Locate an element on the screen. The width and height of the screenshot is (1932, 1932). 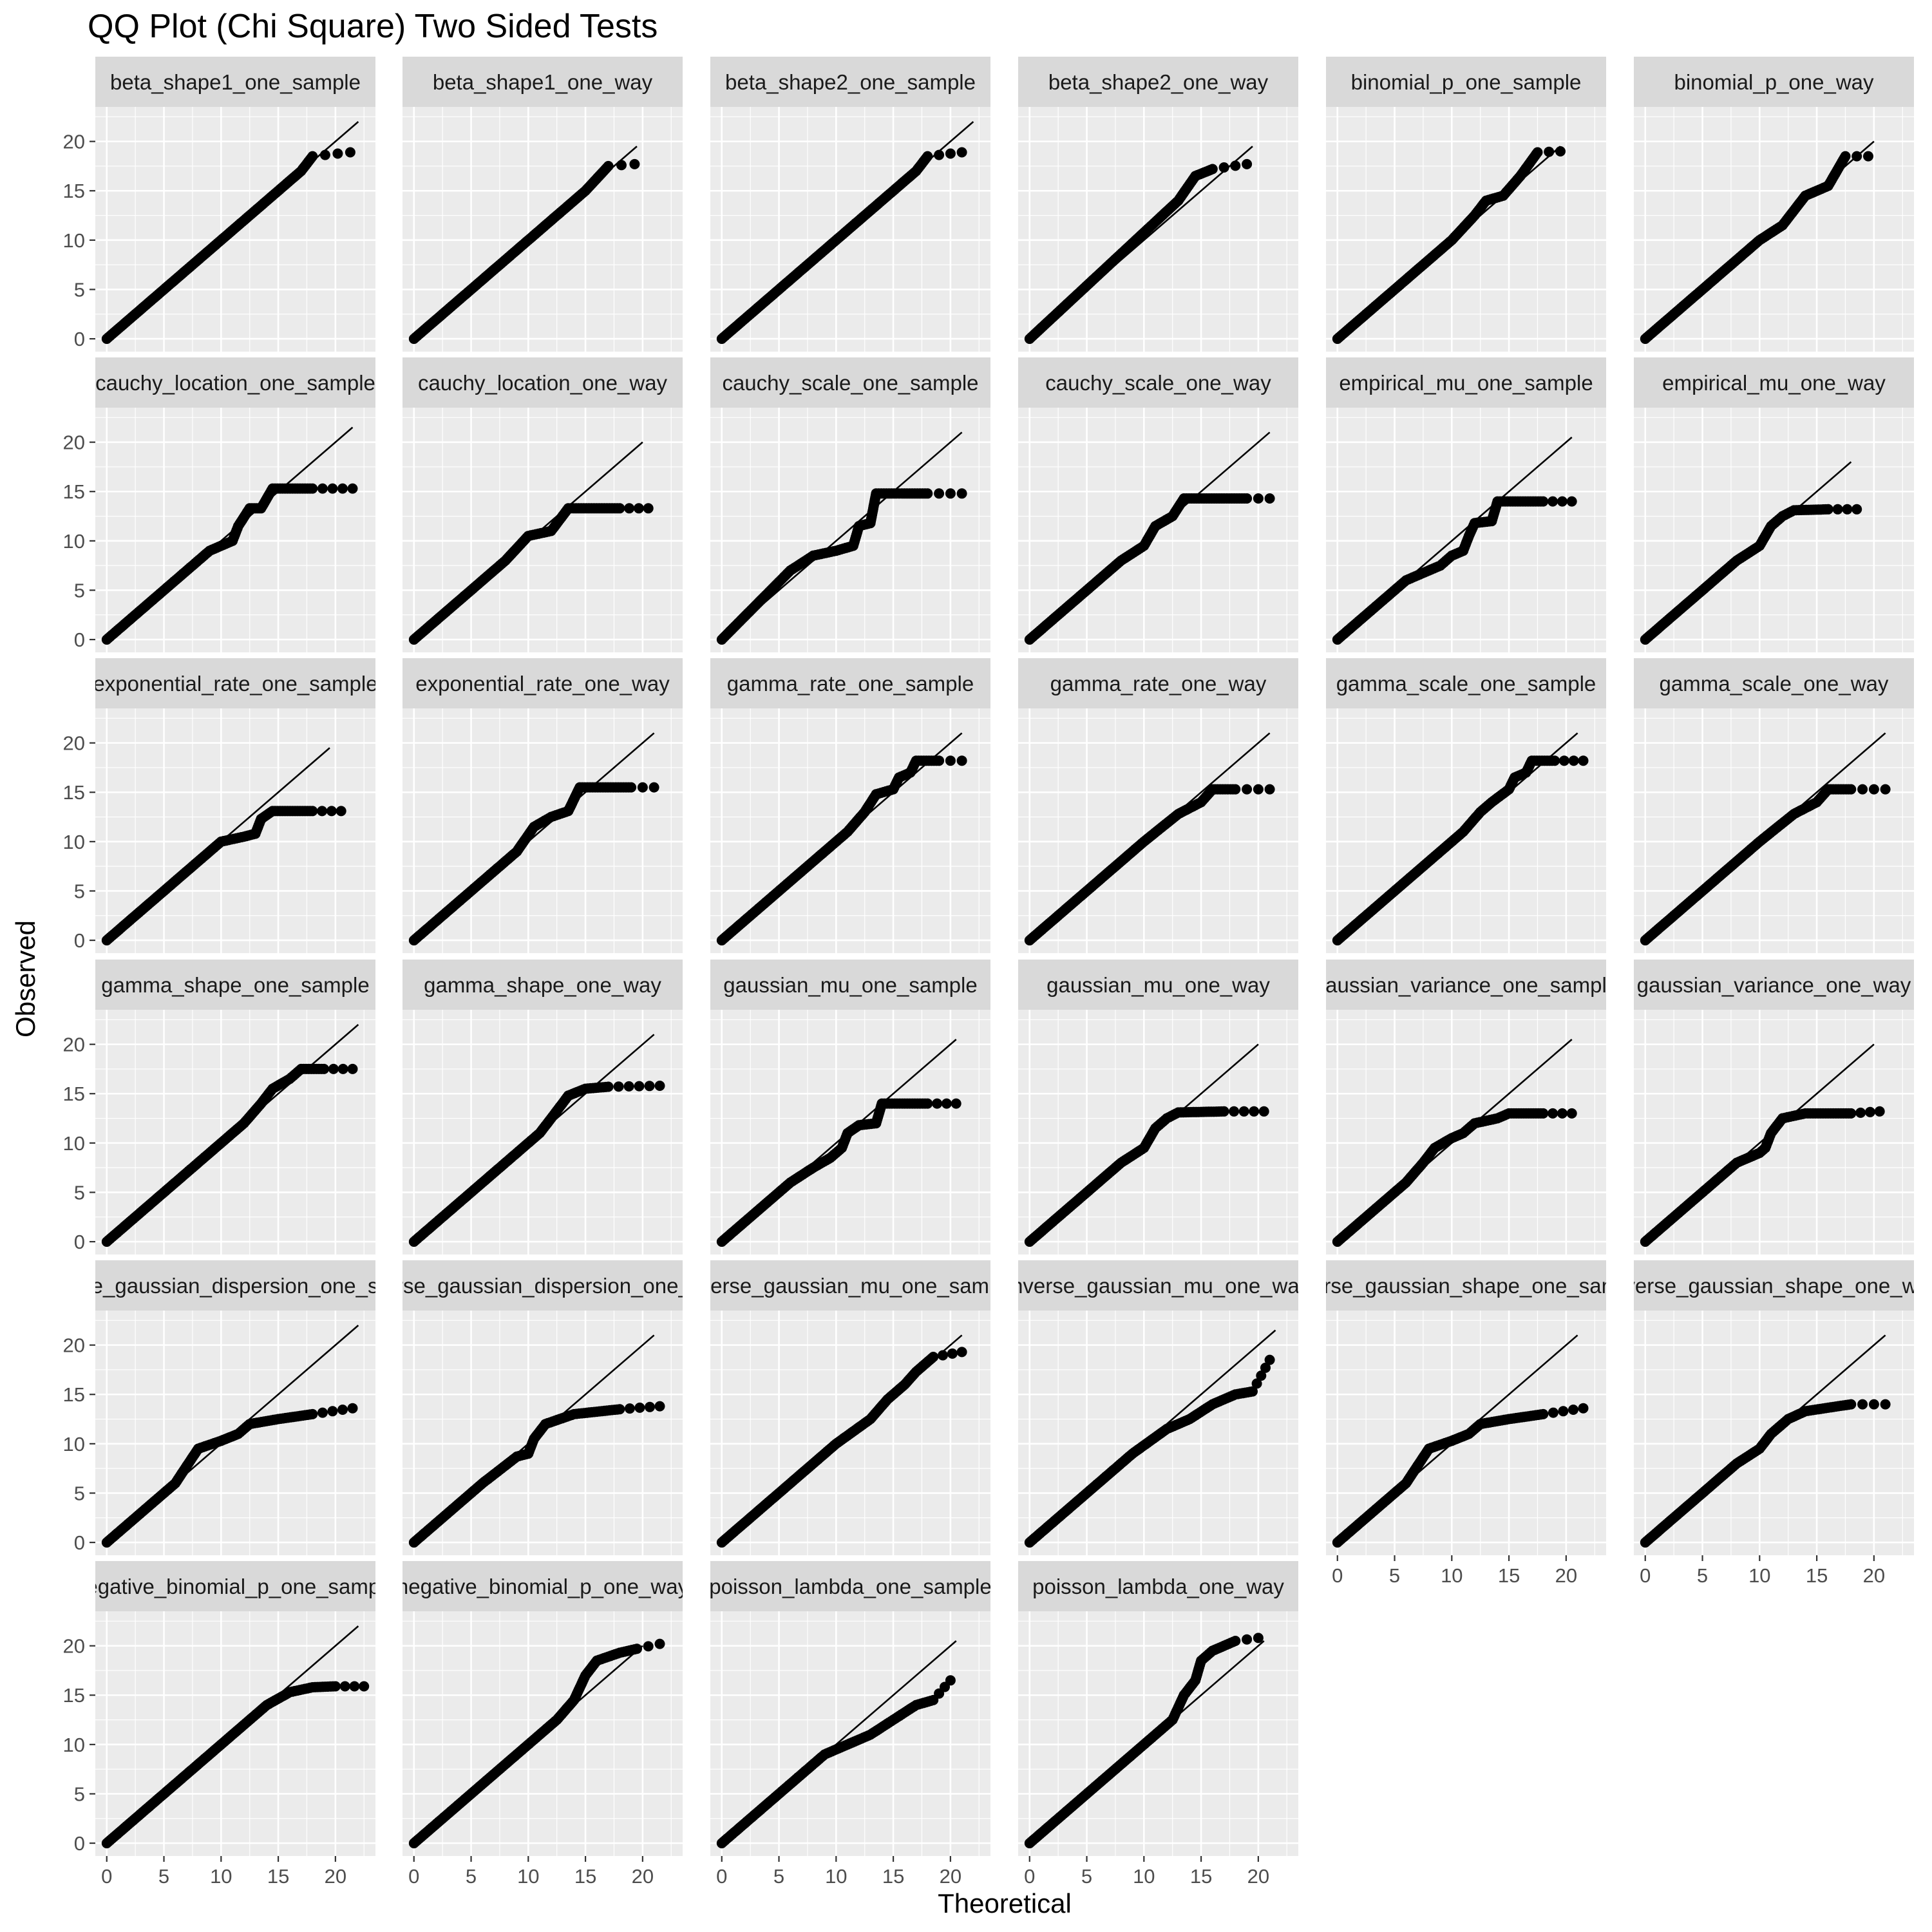
facet-panel: poisson_lambda_one_sample 0 5 10 15 20 is located at coordinates (850, 1725).